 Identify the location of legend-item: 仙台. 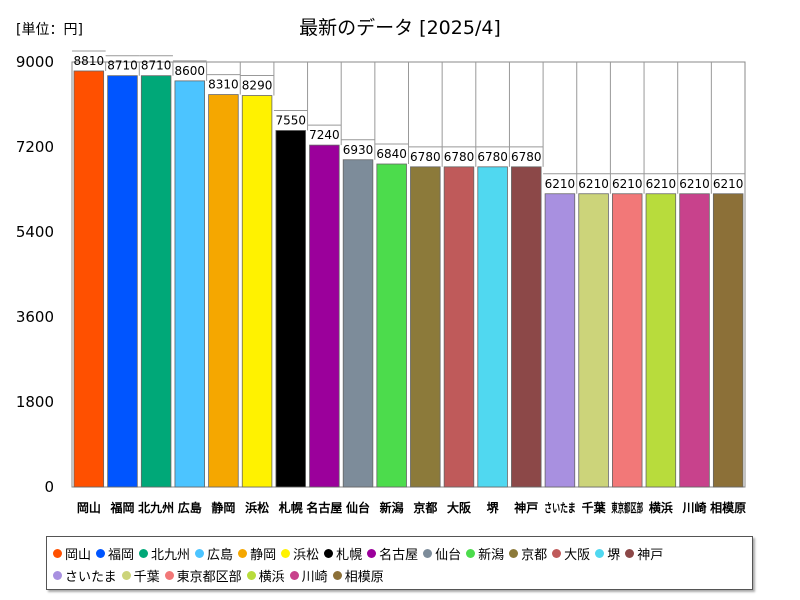
(442, 553).